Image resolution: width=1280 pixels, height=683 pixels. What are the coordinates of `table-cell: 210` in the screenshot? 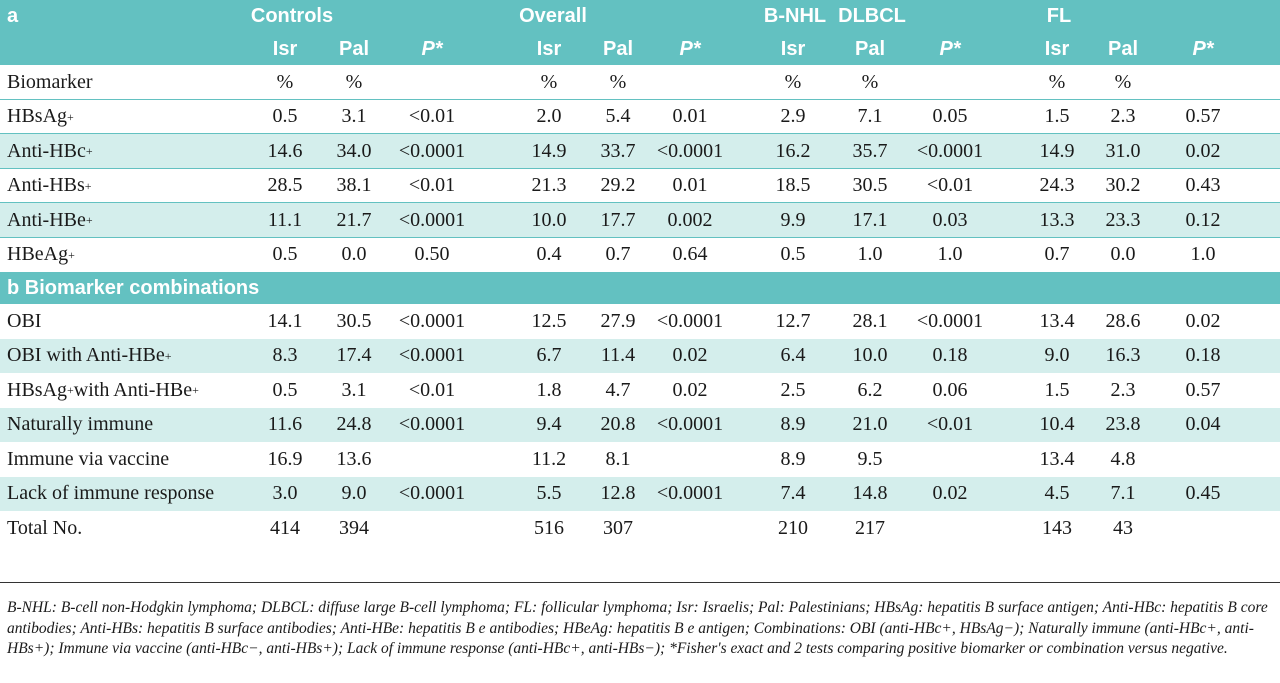 It's located at (793, 527).